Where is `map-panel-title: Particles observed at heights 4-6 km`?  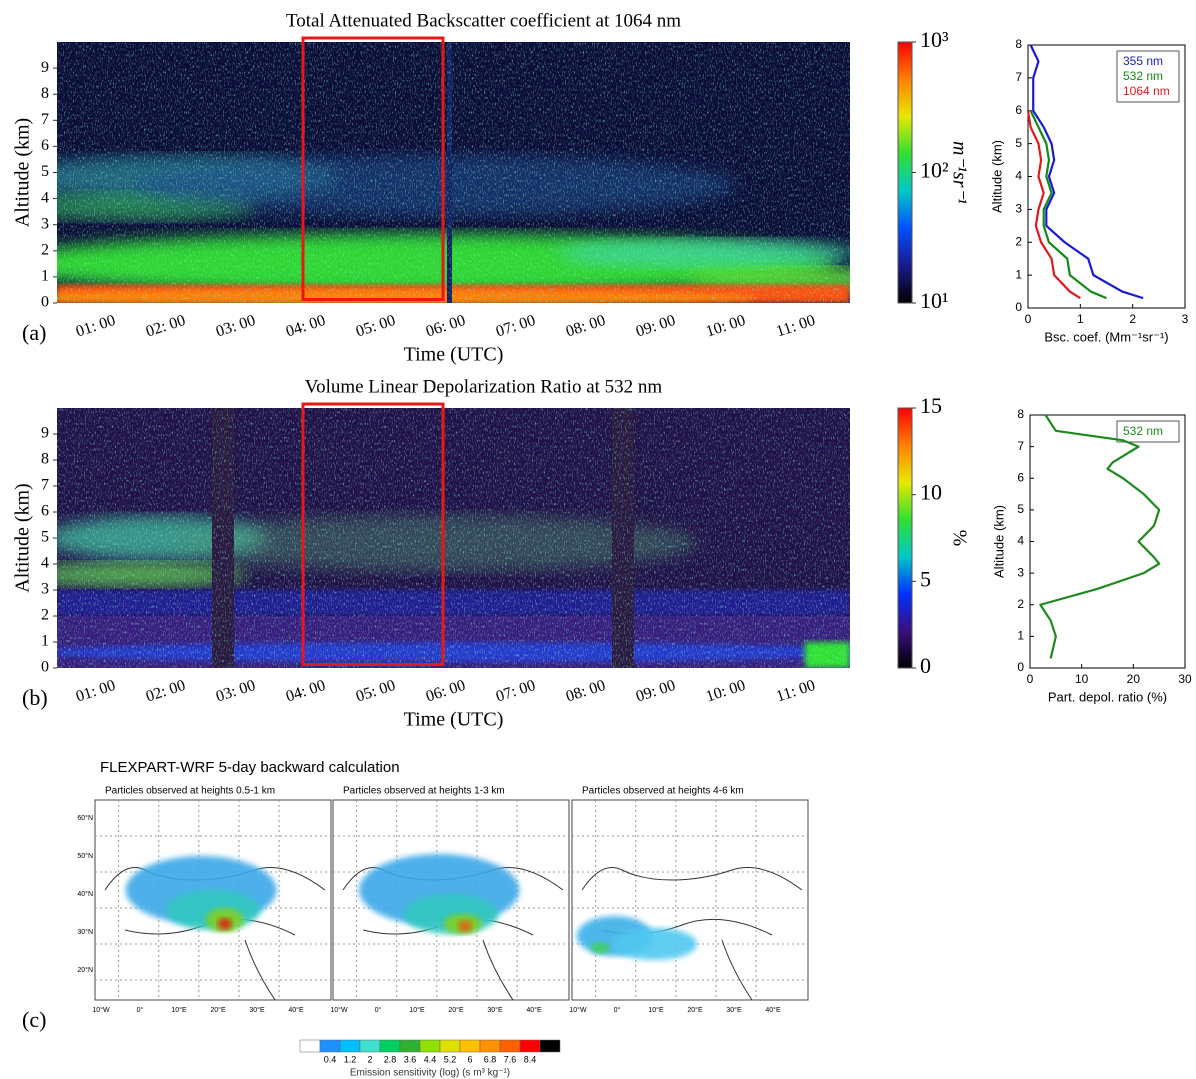 map-panel-title: Particles observed at heights 4-6 km is located at coordinates (663, 791).